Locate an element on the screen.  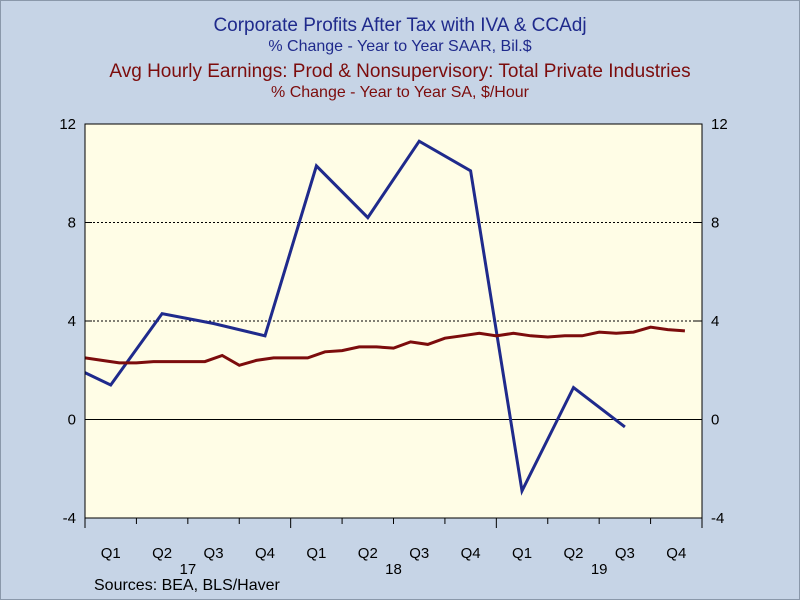
y-tick-label-right: 8 is located at coordinates (715, 223).